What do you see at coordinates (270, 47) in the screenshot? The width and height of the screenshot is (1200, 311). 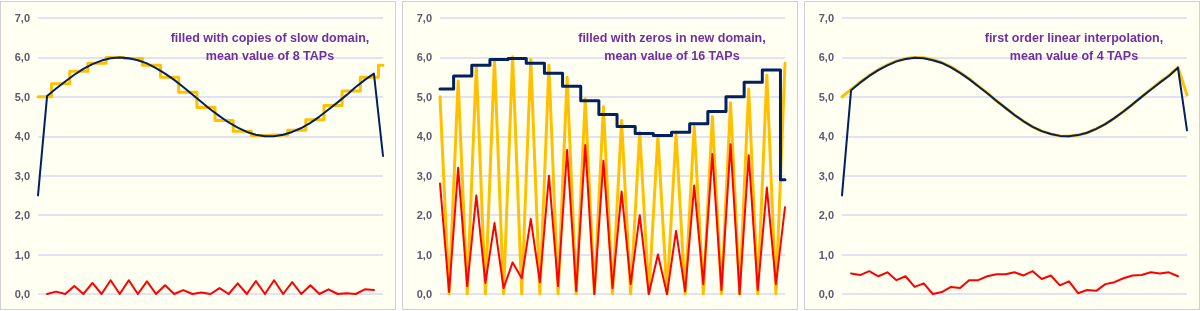 I see `text: filled with copies of slow domain, mean value of 8 TAPs` at bounding box center [270, 47].